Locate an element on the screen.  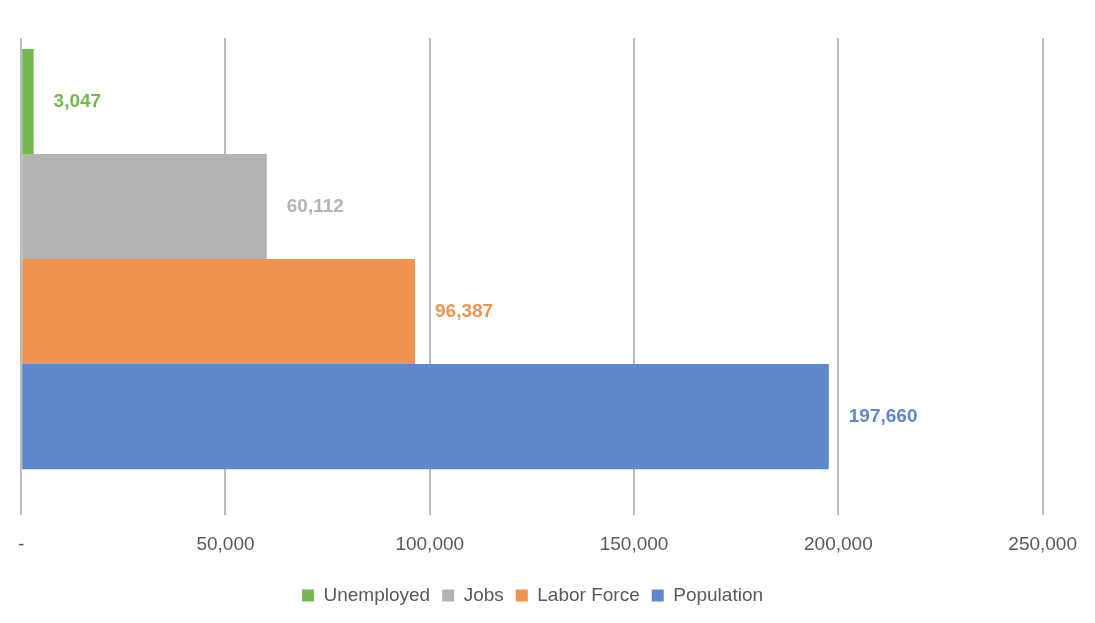
x-tick-label: 50,000 is located at coordinates (225, 543).